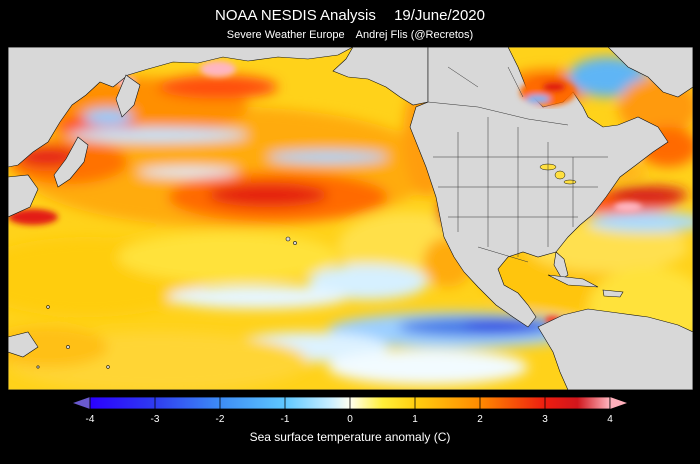  What do you see at coordinates (350, 437) in the screenshot?
I see `colorbar-label: Sea surface temperature anomaly (C)` at bounding box center [350, 437].